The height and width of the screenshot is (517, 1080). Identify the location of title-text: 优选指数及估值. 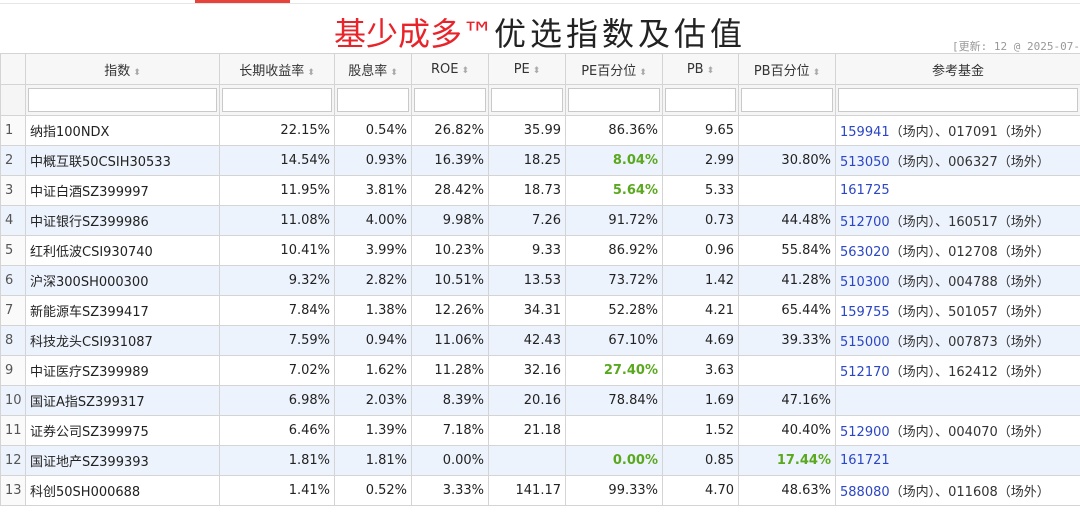
(620, 34).